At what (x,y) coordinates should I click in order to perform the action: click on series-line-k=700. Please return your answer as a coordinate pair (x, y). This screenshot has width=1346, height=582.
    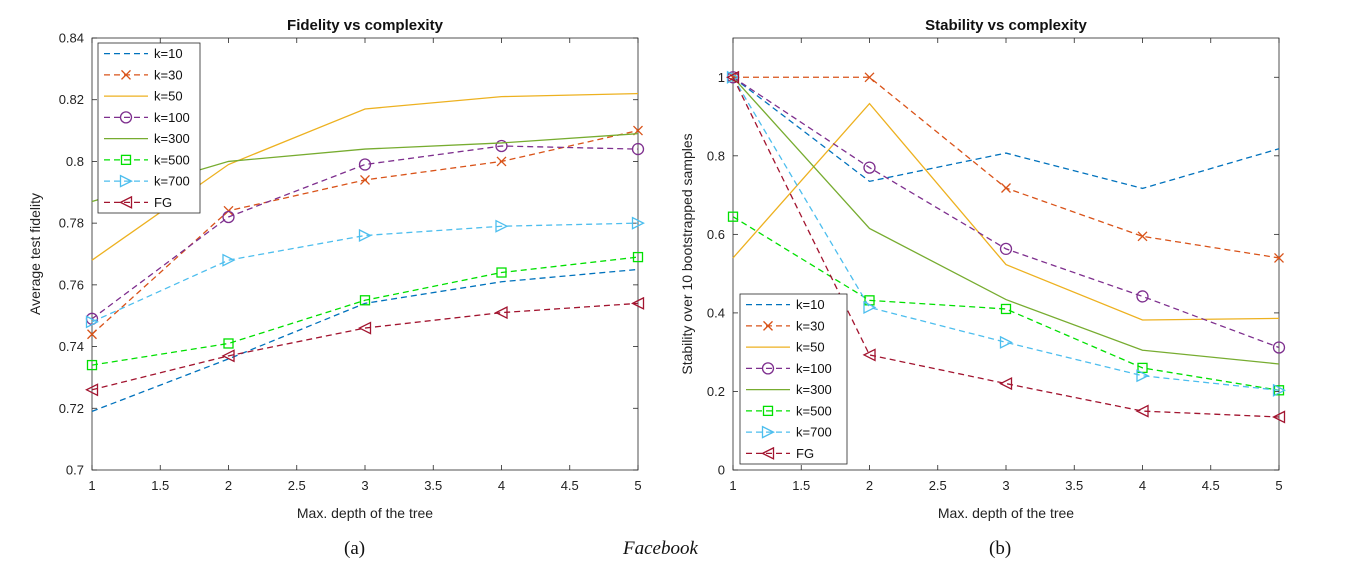
    Looking at the image, I should click on (365, 272).